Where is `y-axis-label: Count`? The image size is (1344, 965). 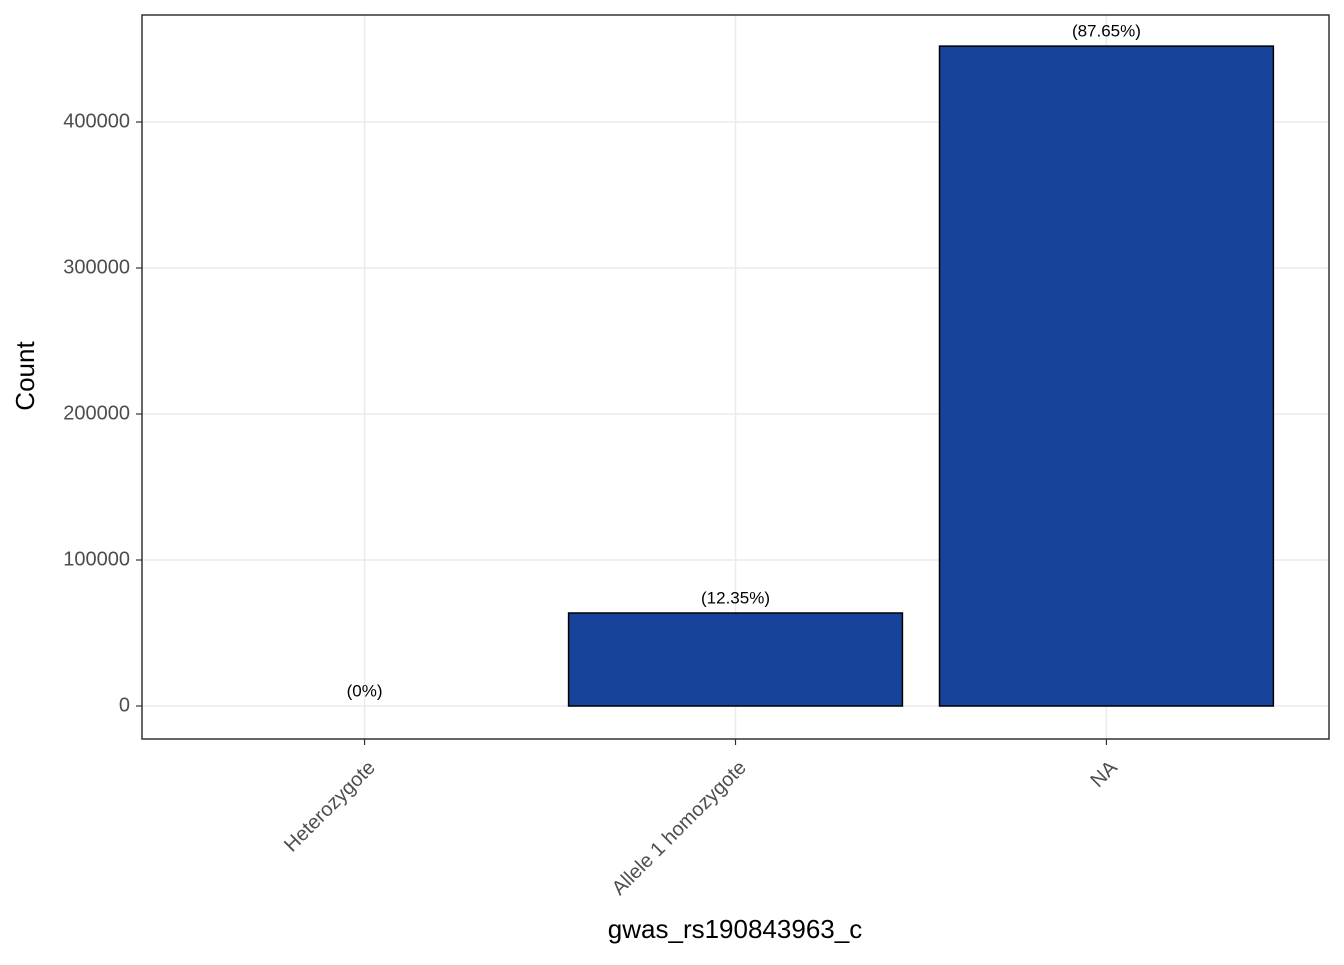
y-axis-label: Count is located at coordinates (25, 376).